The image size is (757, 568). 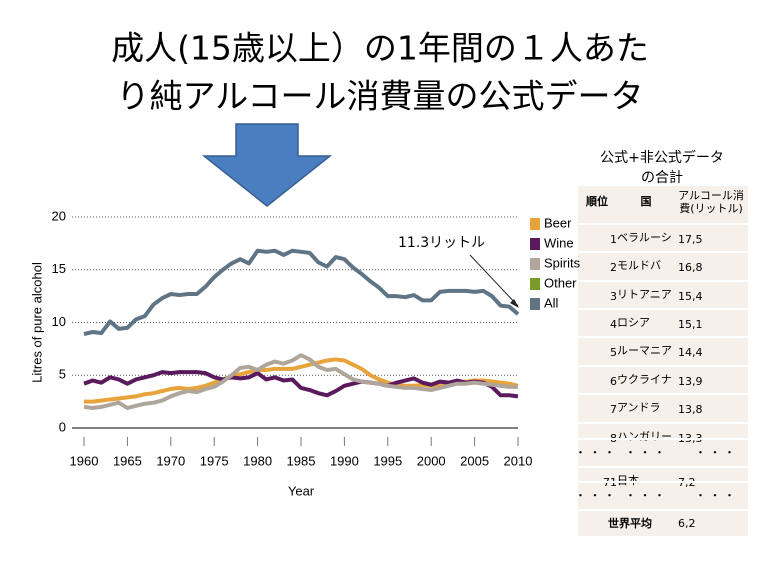 What do you see at coordinates (644, 379) in the screenshot?
I see `table-cell: ウクライナ` at bounding box center [644, 379].